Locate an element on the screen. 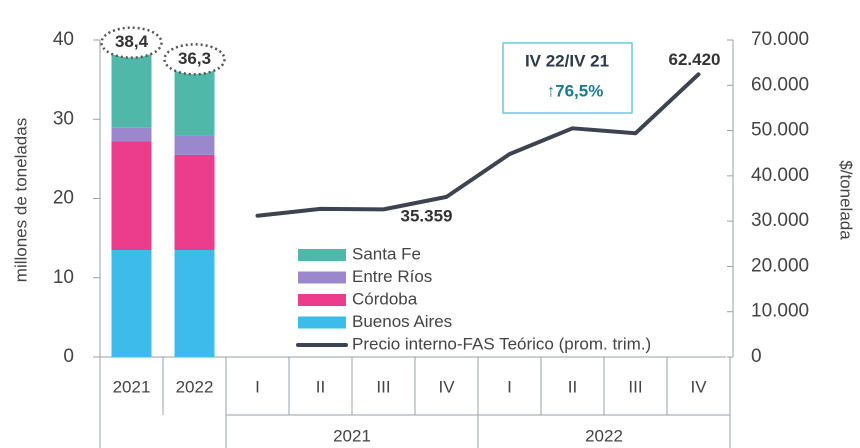 The image size is (860, 448). line-value-label: 62.420 is located at coordinates (695, 59).